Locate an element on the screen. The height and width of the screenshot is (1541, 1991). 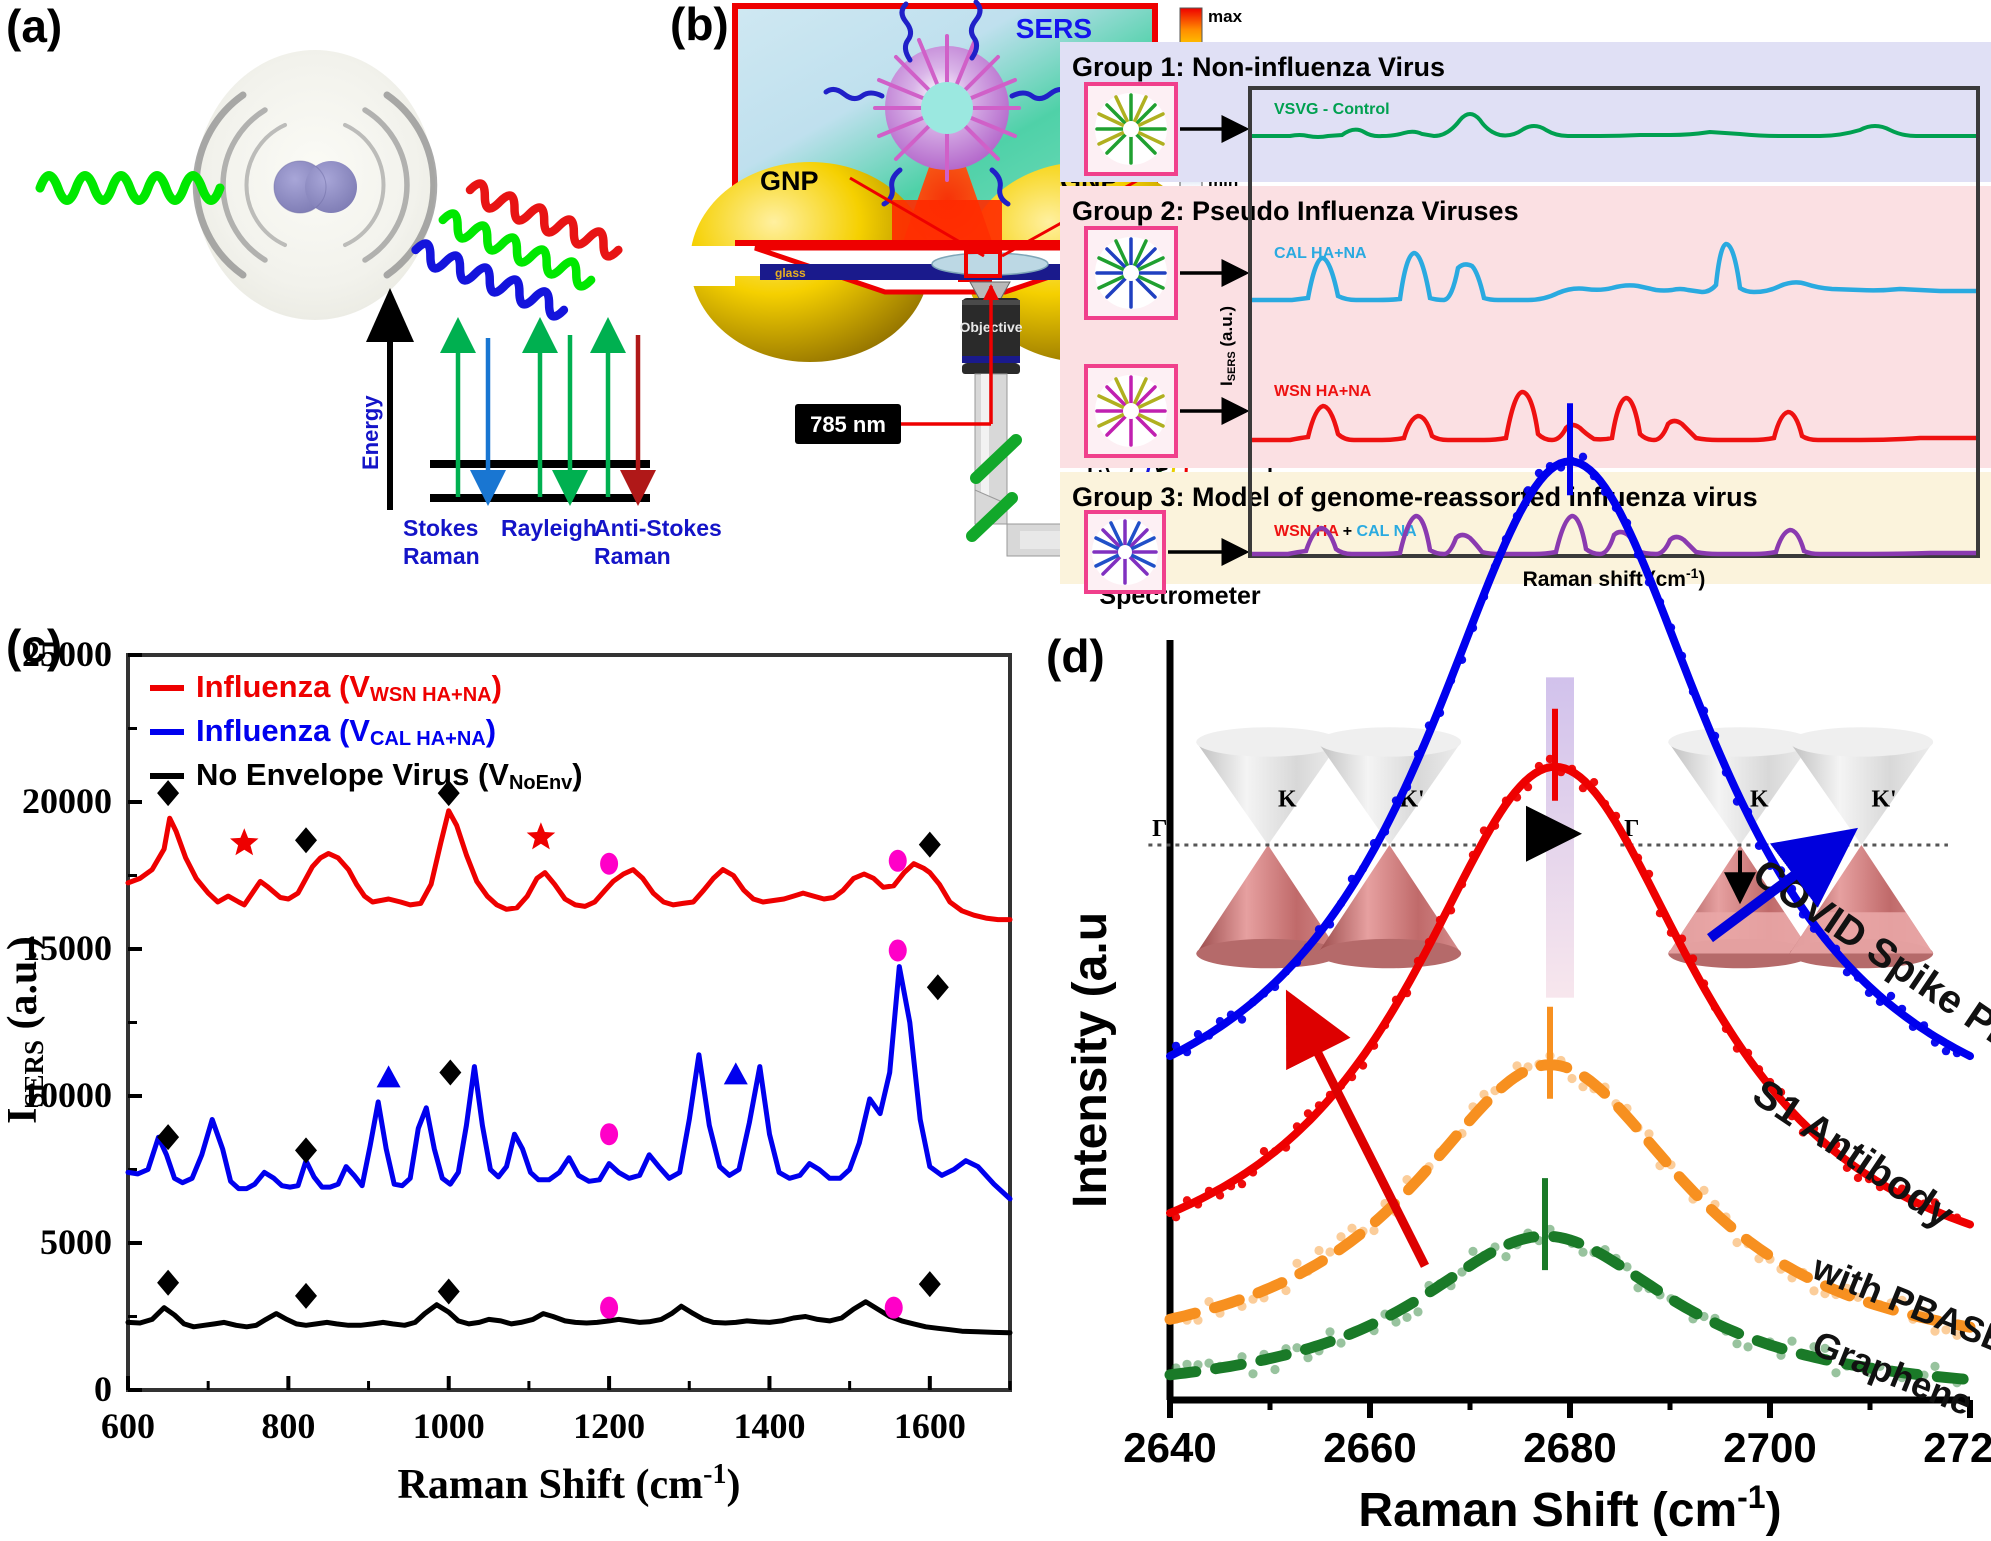
legend-label-no-envelope: No Envelope Virus (VNoEnv) is located at coordinates (389, 775).